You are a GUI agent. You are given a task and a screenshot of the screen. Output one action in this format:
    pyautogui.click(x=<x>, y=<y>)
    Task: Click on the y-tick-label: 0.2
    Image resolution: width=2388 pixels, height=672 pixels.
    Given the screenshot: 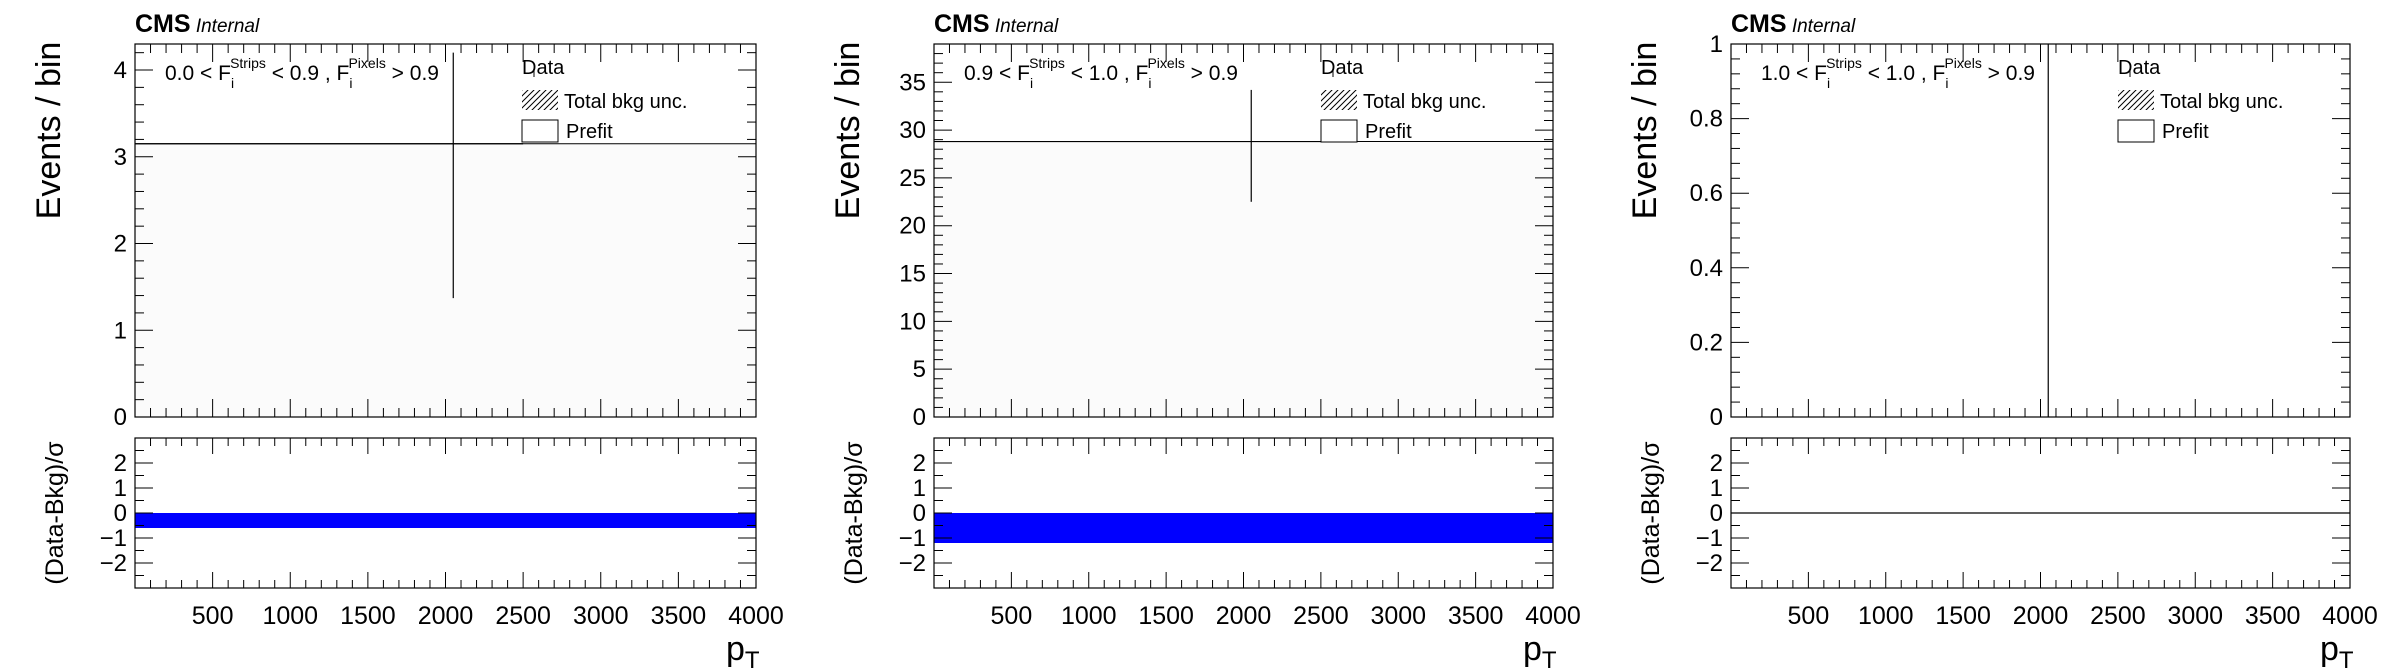 What is the action you would take?
    pyautogui.click(x=1706, y=342)
    